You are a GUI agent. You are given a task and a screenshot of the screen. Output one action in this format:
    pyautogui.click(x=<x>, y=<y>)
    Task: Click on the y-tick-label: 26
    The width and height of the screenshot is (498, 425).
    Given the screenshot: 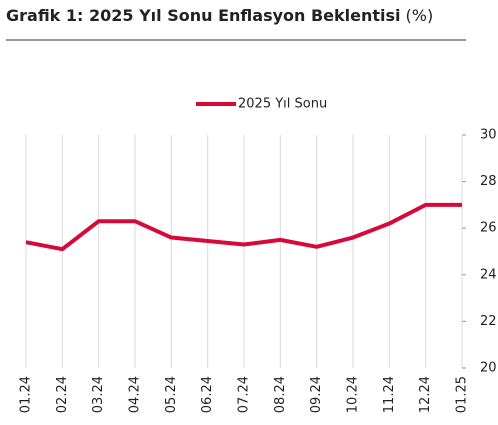 What is the action you would take?
    pyautogui.click(x=488, y=228)
    